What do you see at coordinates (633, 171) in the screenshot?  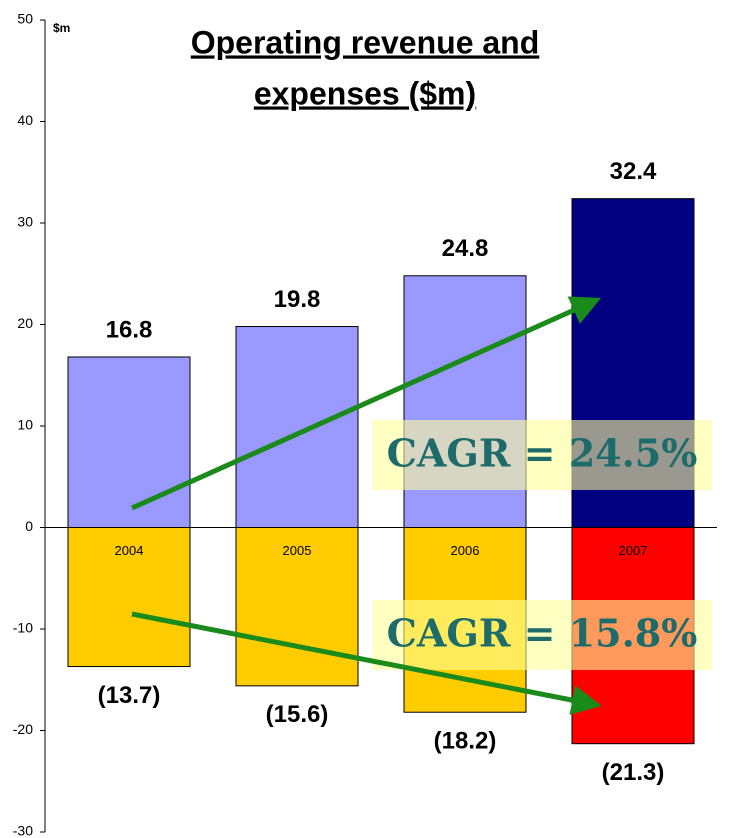 I see `value-label: 32.4` at bounding box center [633, 171].